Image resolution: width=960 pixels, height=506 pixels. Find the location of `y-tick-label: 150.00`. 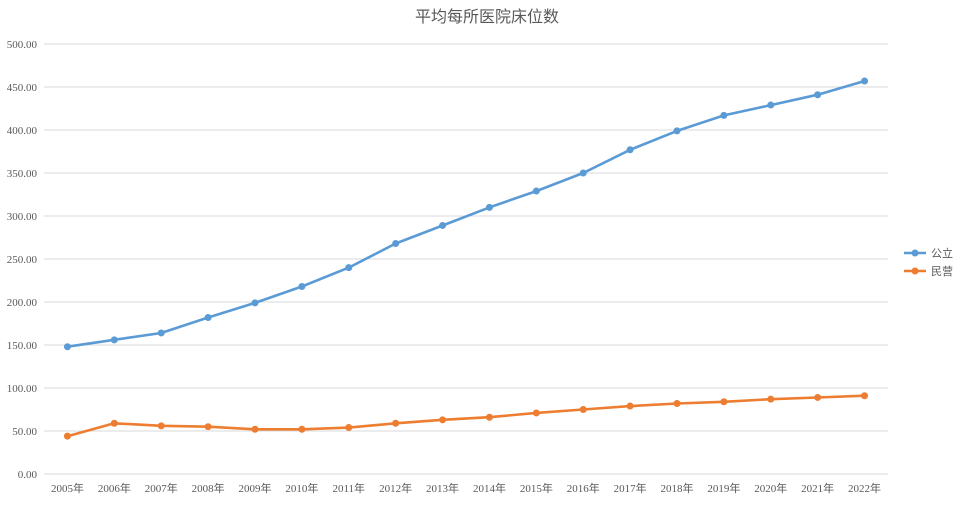

y-tick-label: 150.00 is located at coordinates (22, 346).